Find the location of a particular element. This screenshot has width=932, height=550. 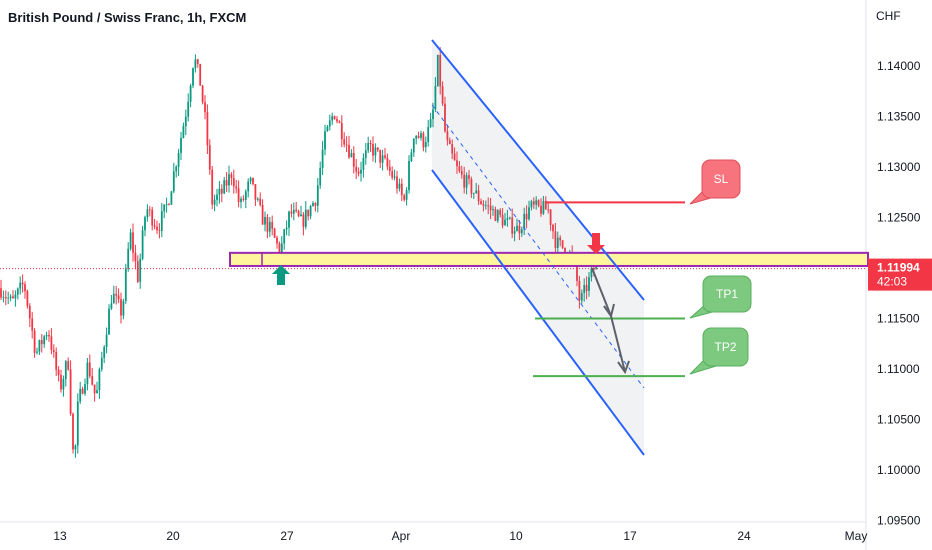

channel-lower-line is located at coordinates (538, 312).